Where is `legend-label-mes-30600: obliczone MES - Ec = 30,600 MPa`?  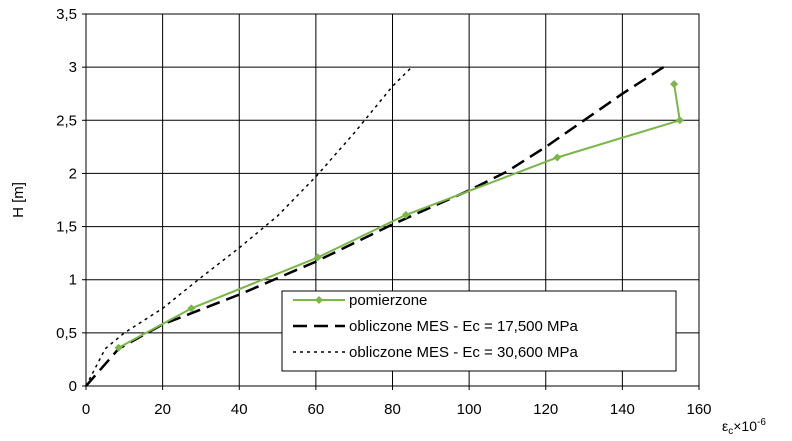 legend-label-mes-30600: obliczone MES - Ec = 30,600 MPa is located at coordinates (464, 352).